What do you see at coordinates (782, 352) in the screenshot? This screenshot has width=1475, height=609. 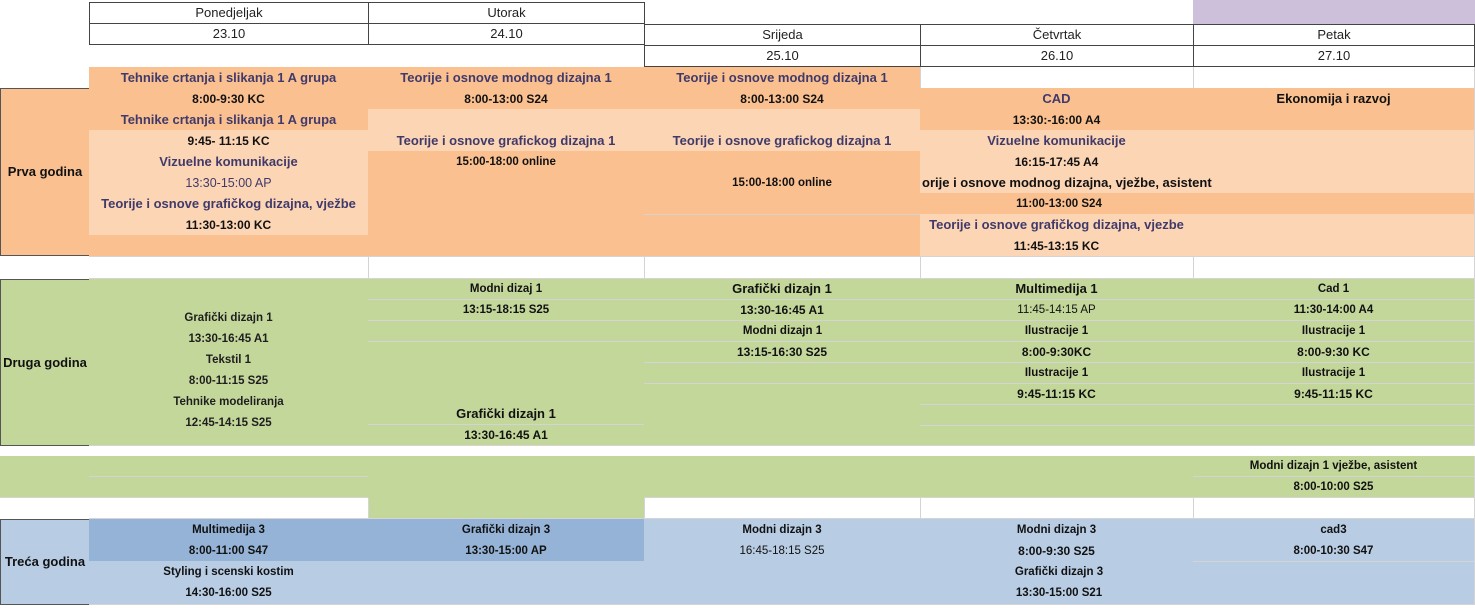 I see `y2-wed-time-2: 13:15-16:30 S25` at bounding box center [782, 352].